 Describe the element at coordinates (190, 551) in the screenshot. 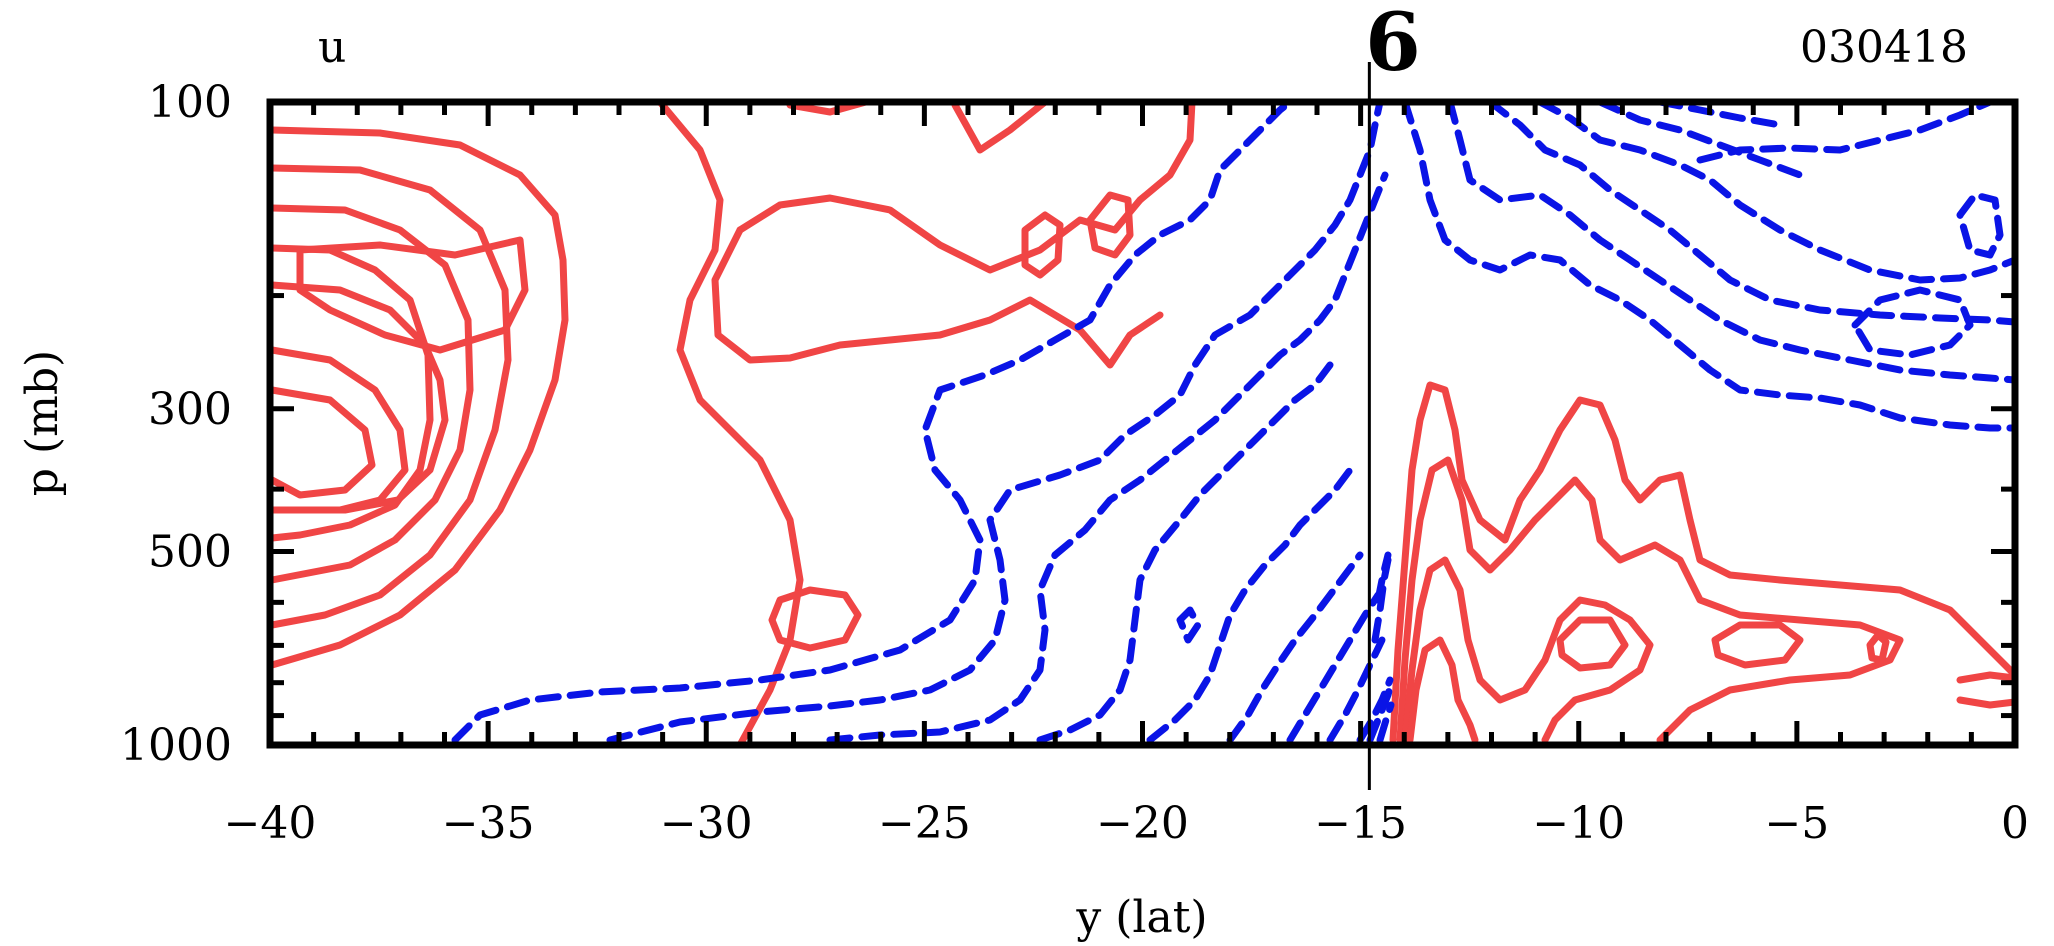

I see `y-tick-label: 500` at that location.